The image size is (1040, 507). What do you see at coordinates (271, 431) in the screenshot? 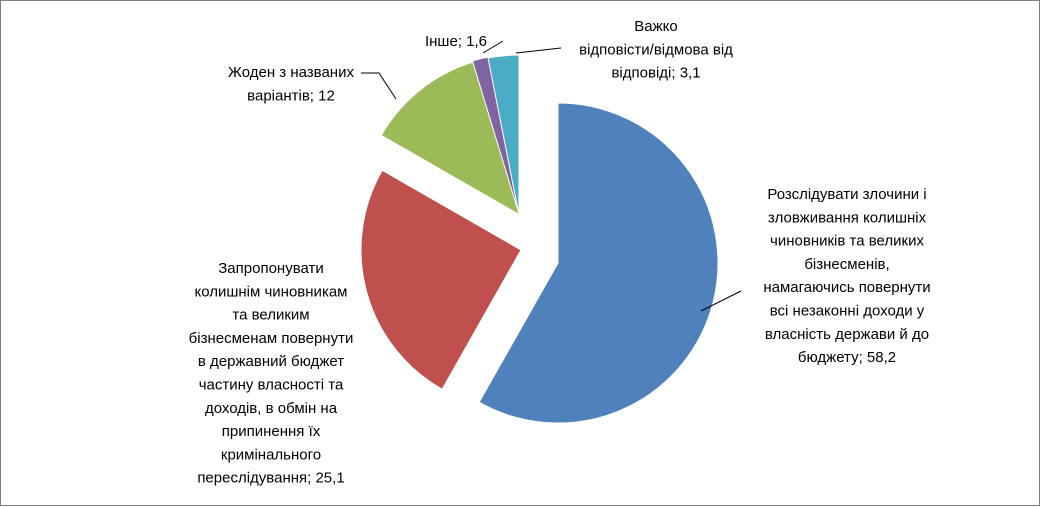
I see `slice-label-line: припинення їх` at bounding box center [271, 431].